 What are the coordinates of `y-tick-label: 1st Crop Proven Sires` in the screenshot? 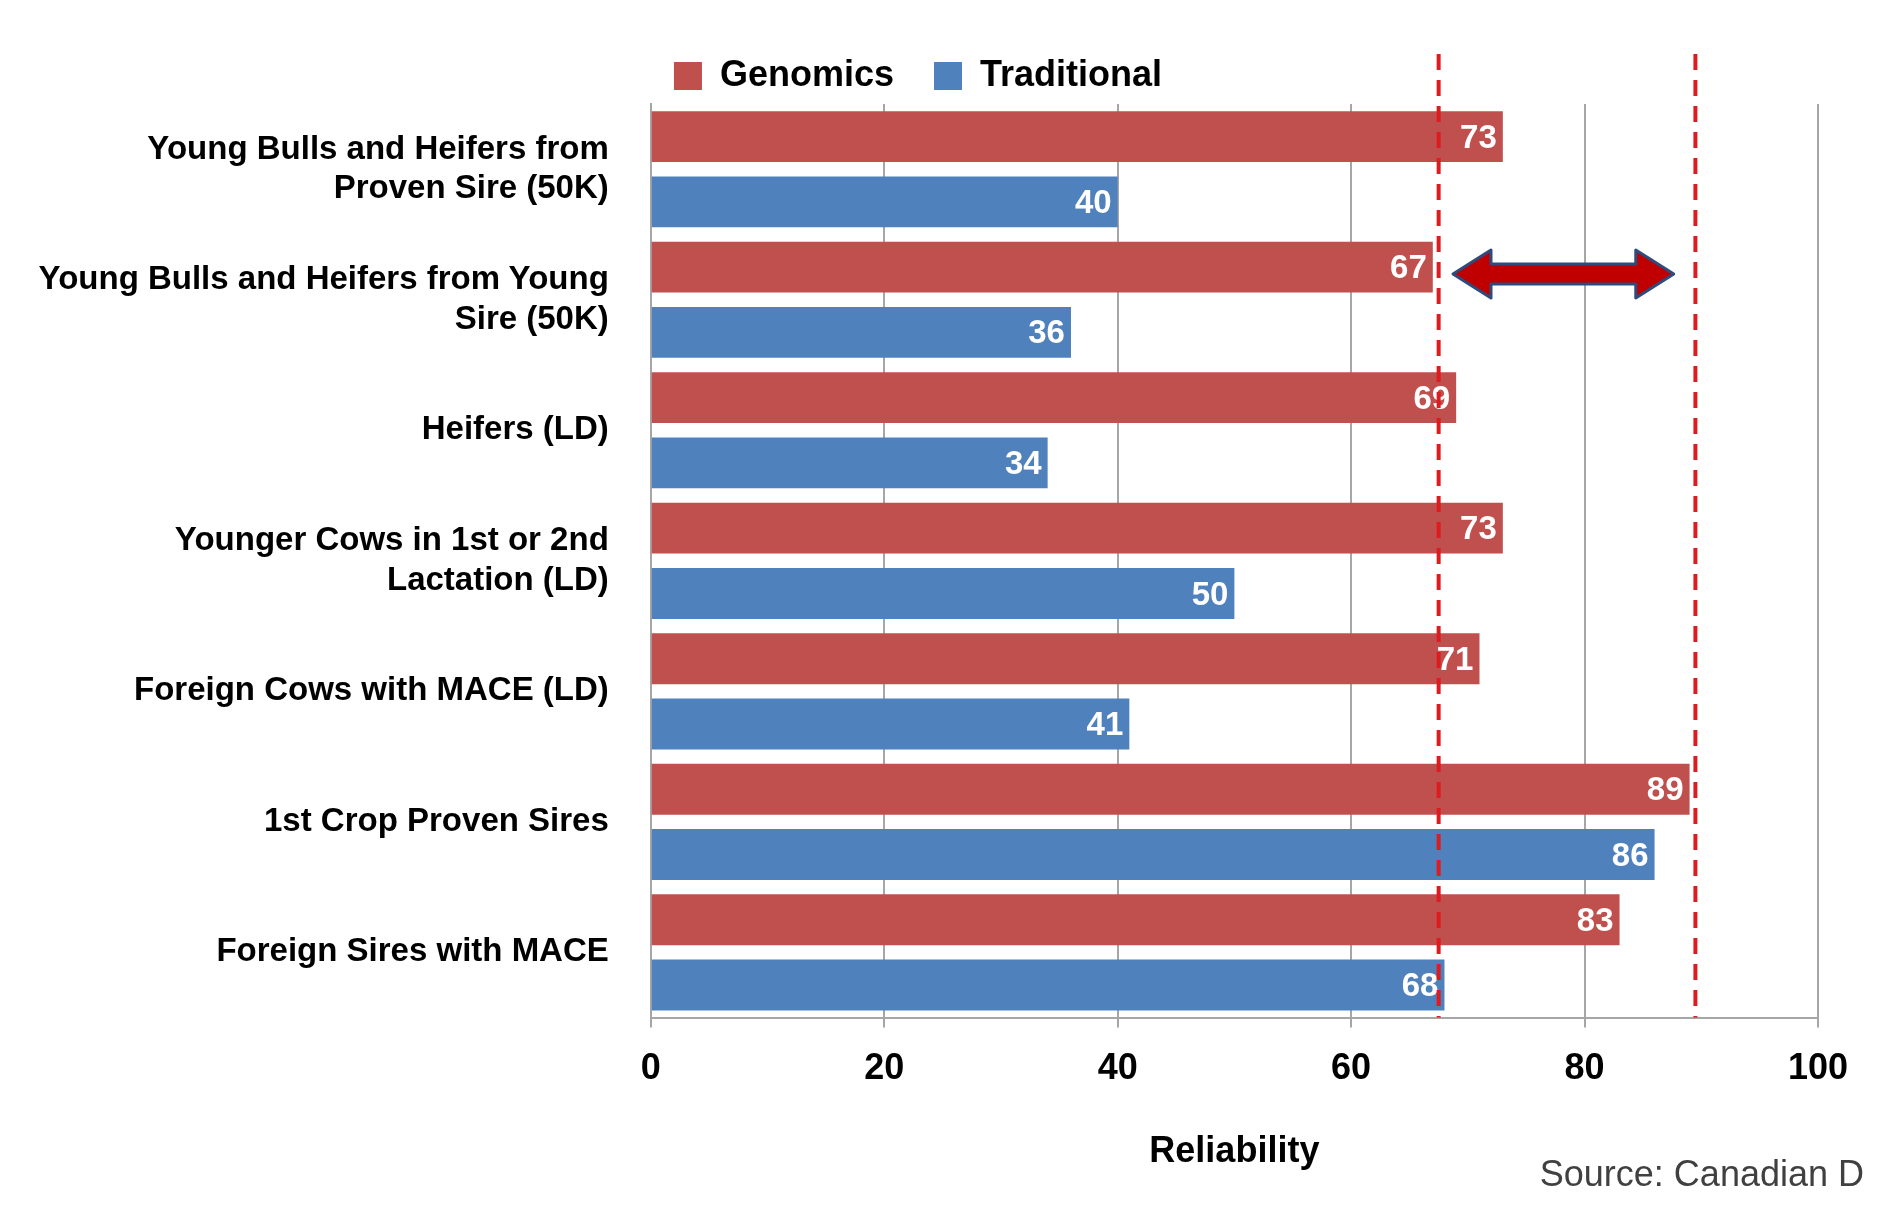 It's located at (436, 819).